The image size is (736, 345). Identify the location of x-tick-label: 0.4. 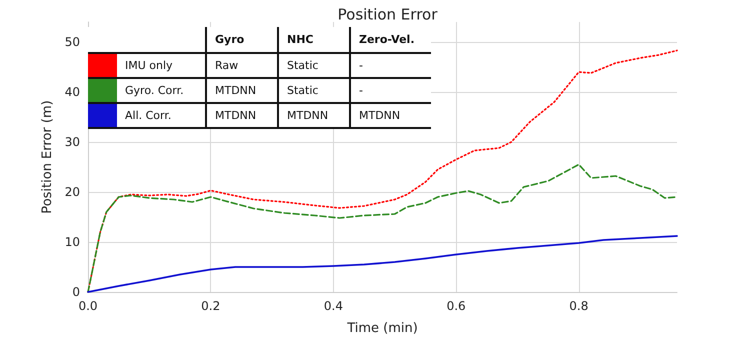
(333, 306).